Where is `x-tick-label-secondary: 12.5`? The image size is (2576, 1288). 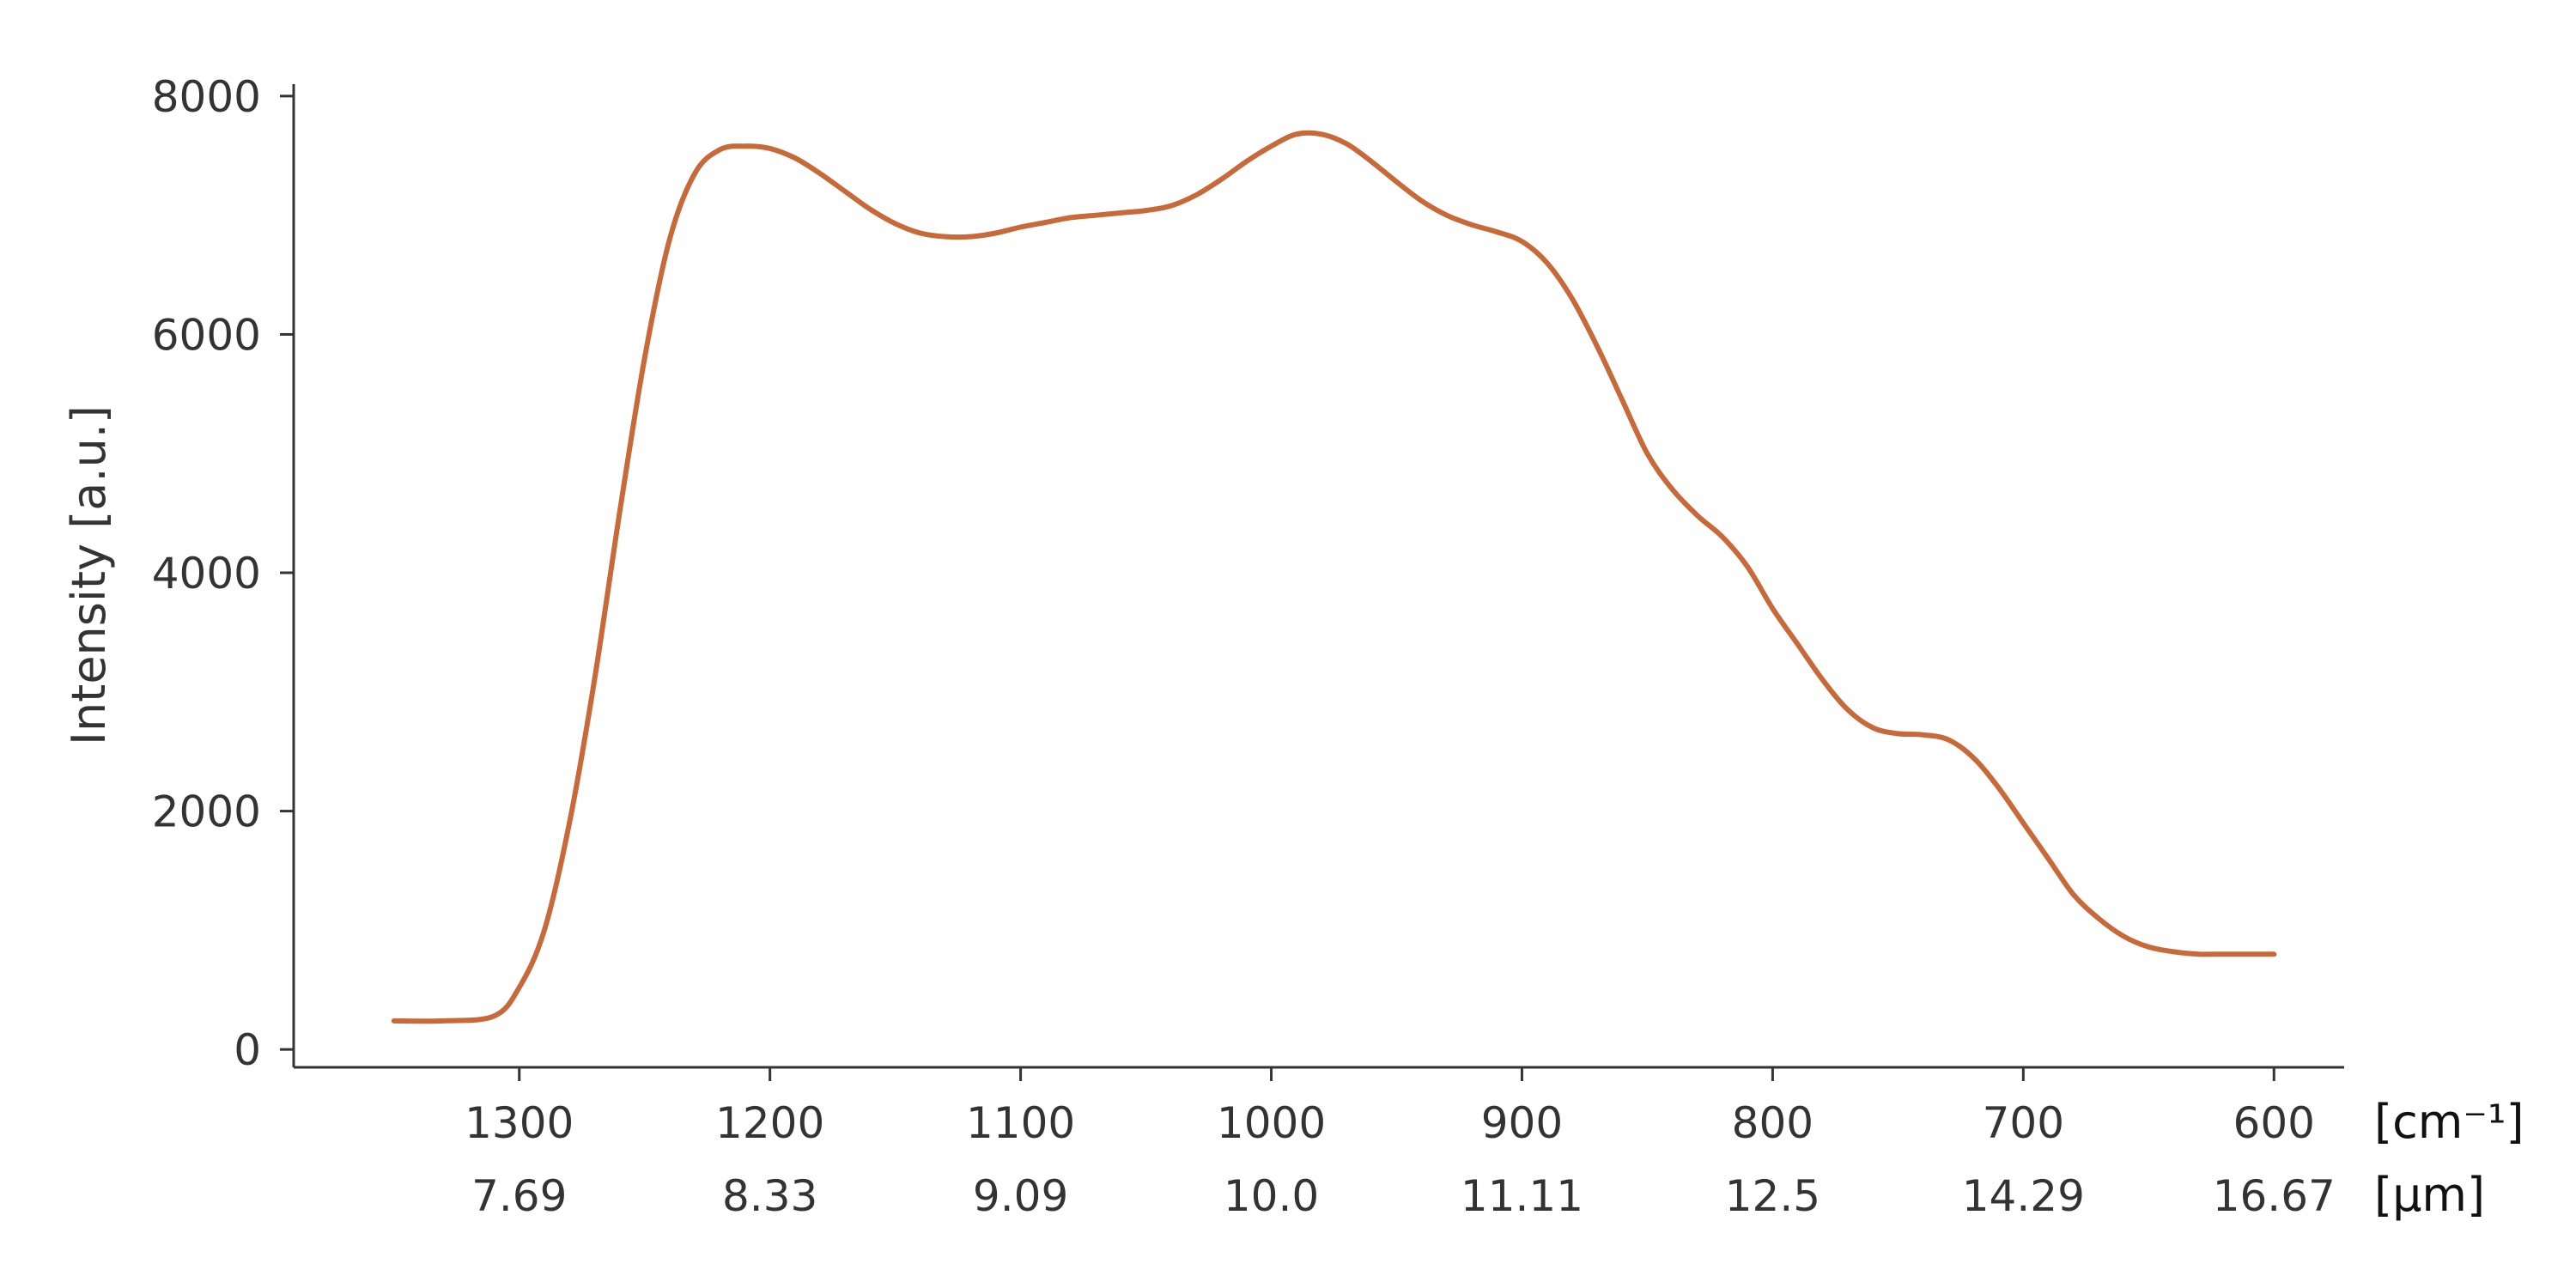 x-tick-label-secondary: 12.5 is located at coordinates (1772, 1196).